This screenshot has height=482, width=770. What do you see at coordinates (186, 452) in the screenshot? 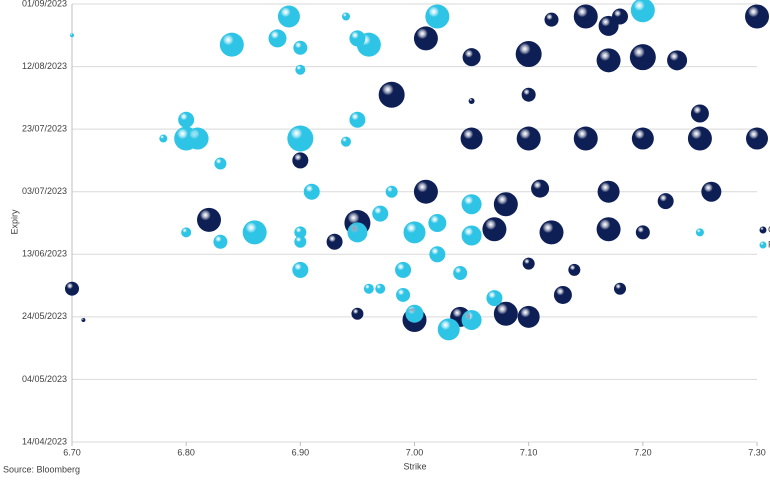
I see `x-tick-label: 6.80` at bounding box center [186, 452].